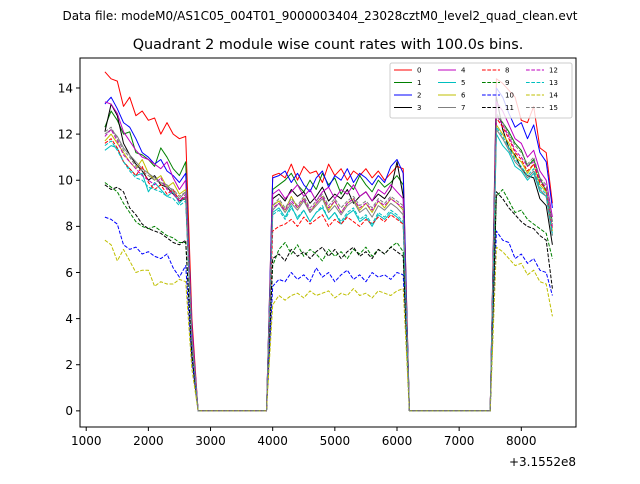 The height and width of the screenshot is (484, 640). Describe the element at coordinates (335, 441) in the screenshot. I see `x-tick-label: 5000` at that location.